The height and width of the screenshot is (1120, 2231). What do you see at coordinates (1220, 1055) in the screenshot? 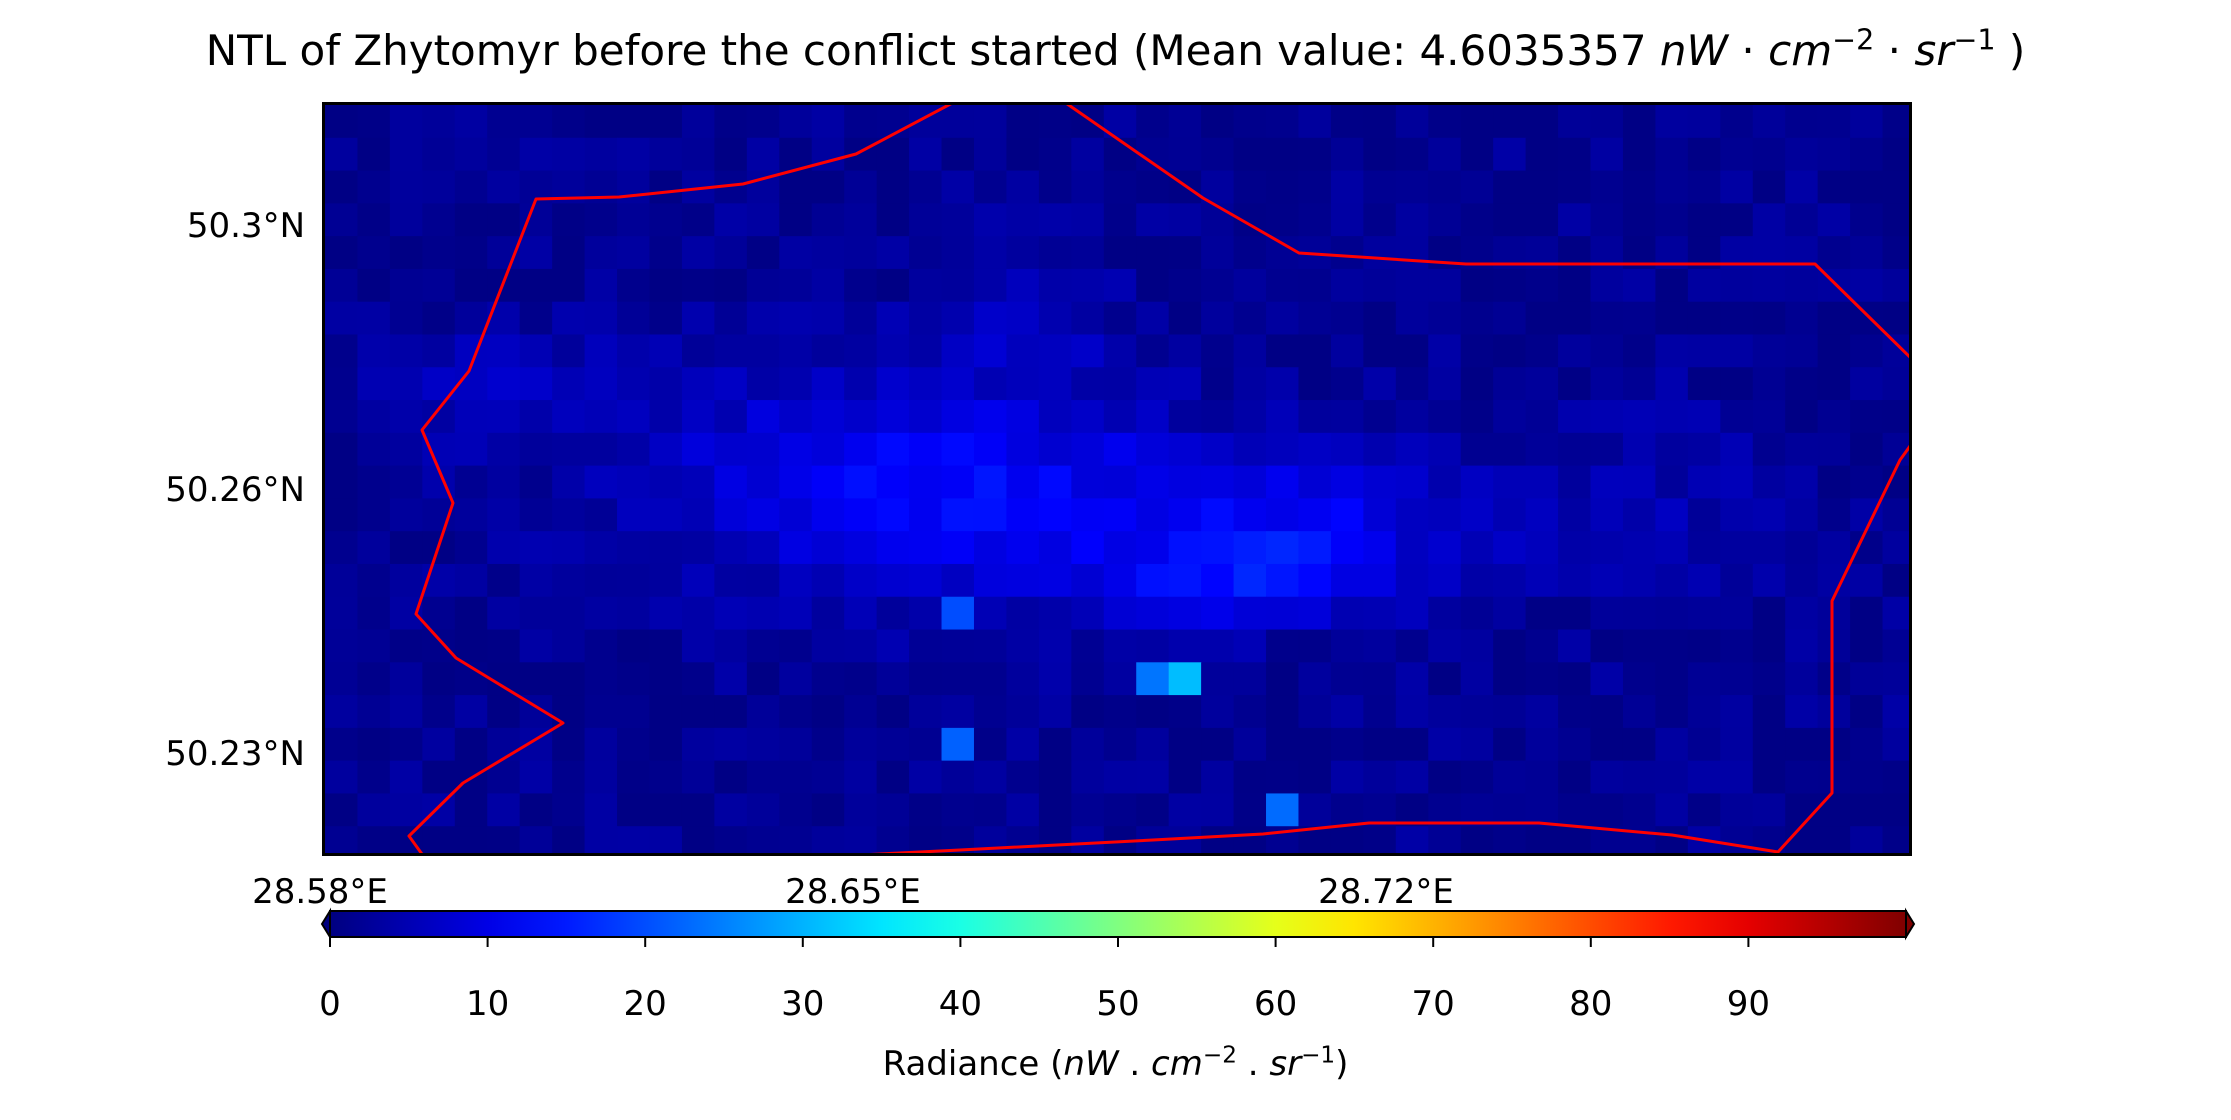
I see `colorbar-label-cm-exponent: −2` at bounding box center [1220, 1055].